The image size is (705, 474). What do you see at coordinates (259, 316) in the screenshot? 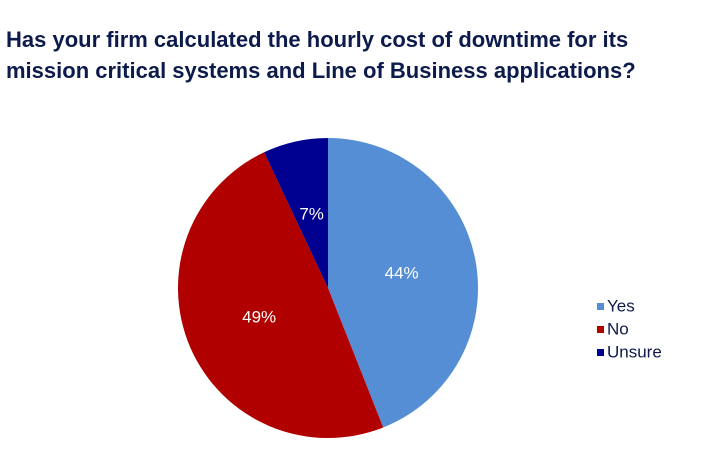
I see `data-label: 49%` at bounding box center [259, 316].